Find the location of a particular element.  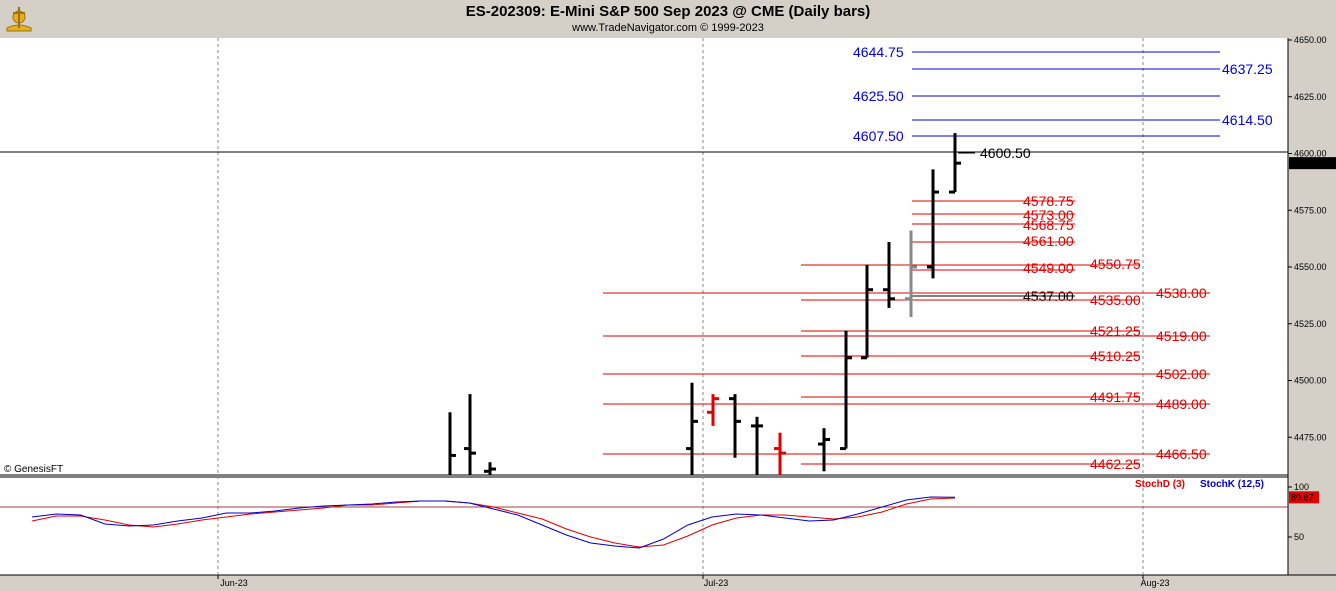

level-label: 4625.50 is located at coordinates (878, 96).